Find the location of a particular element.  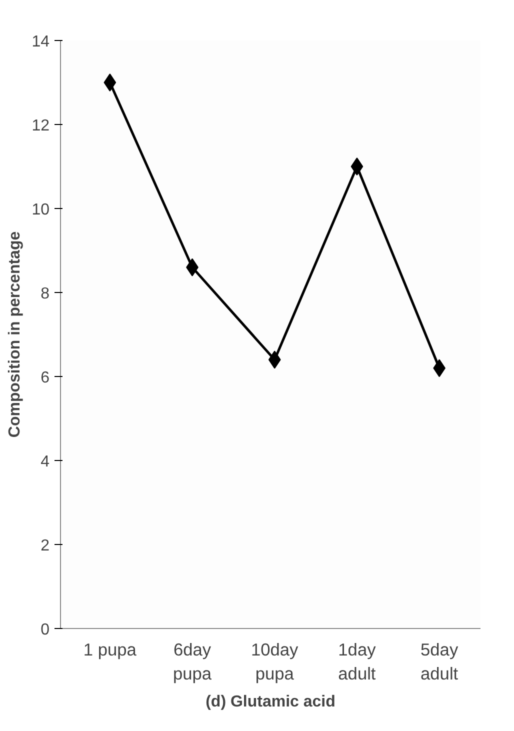

y-tick-label: 10 is located at coordinates (41, 210).